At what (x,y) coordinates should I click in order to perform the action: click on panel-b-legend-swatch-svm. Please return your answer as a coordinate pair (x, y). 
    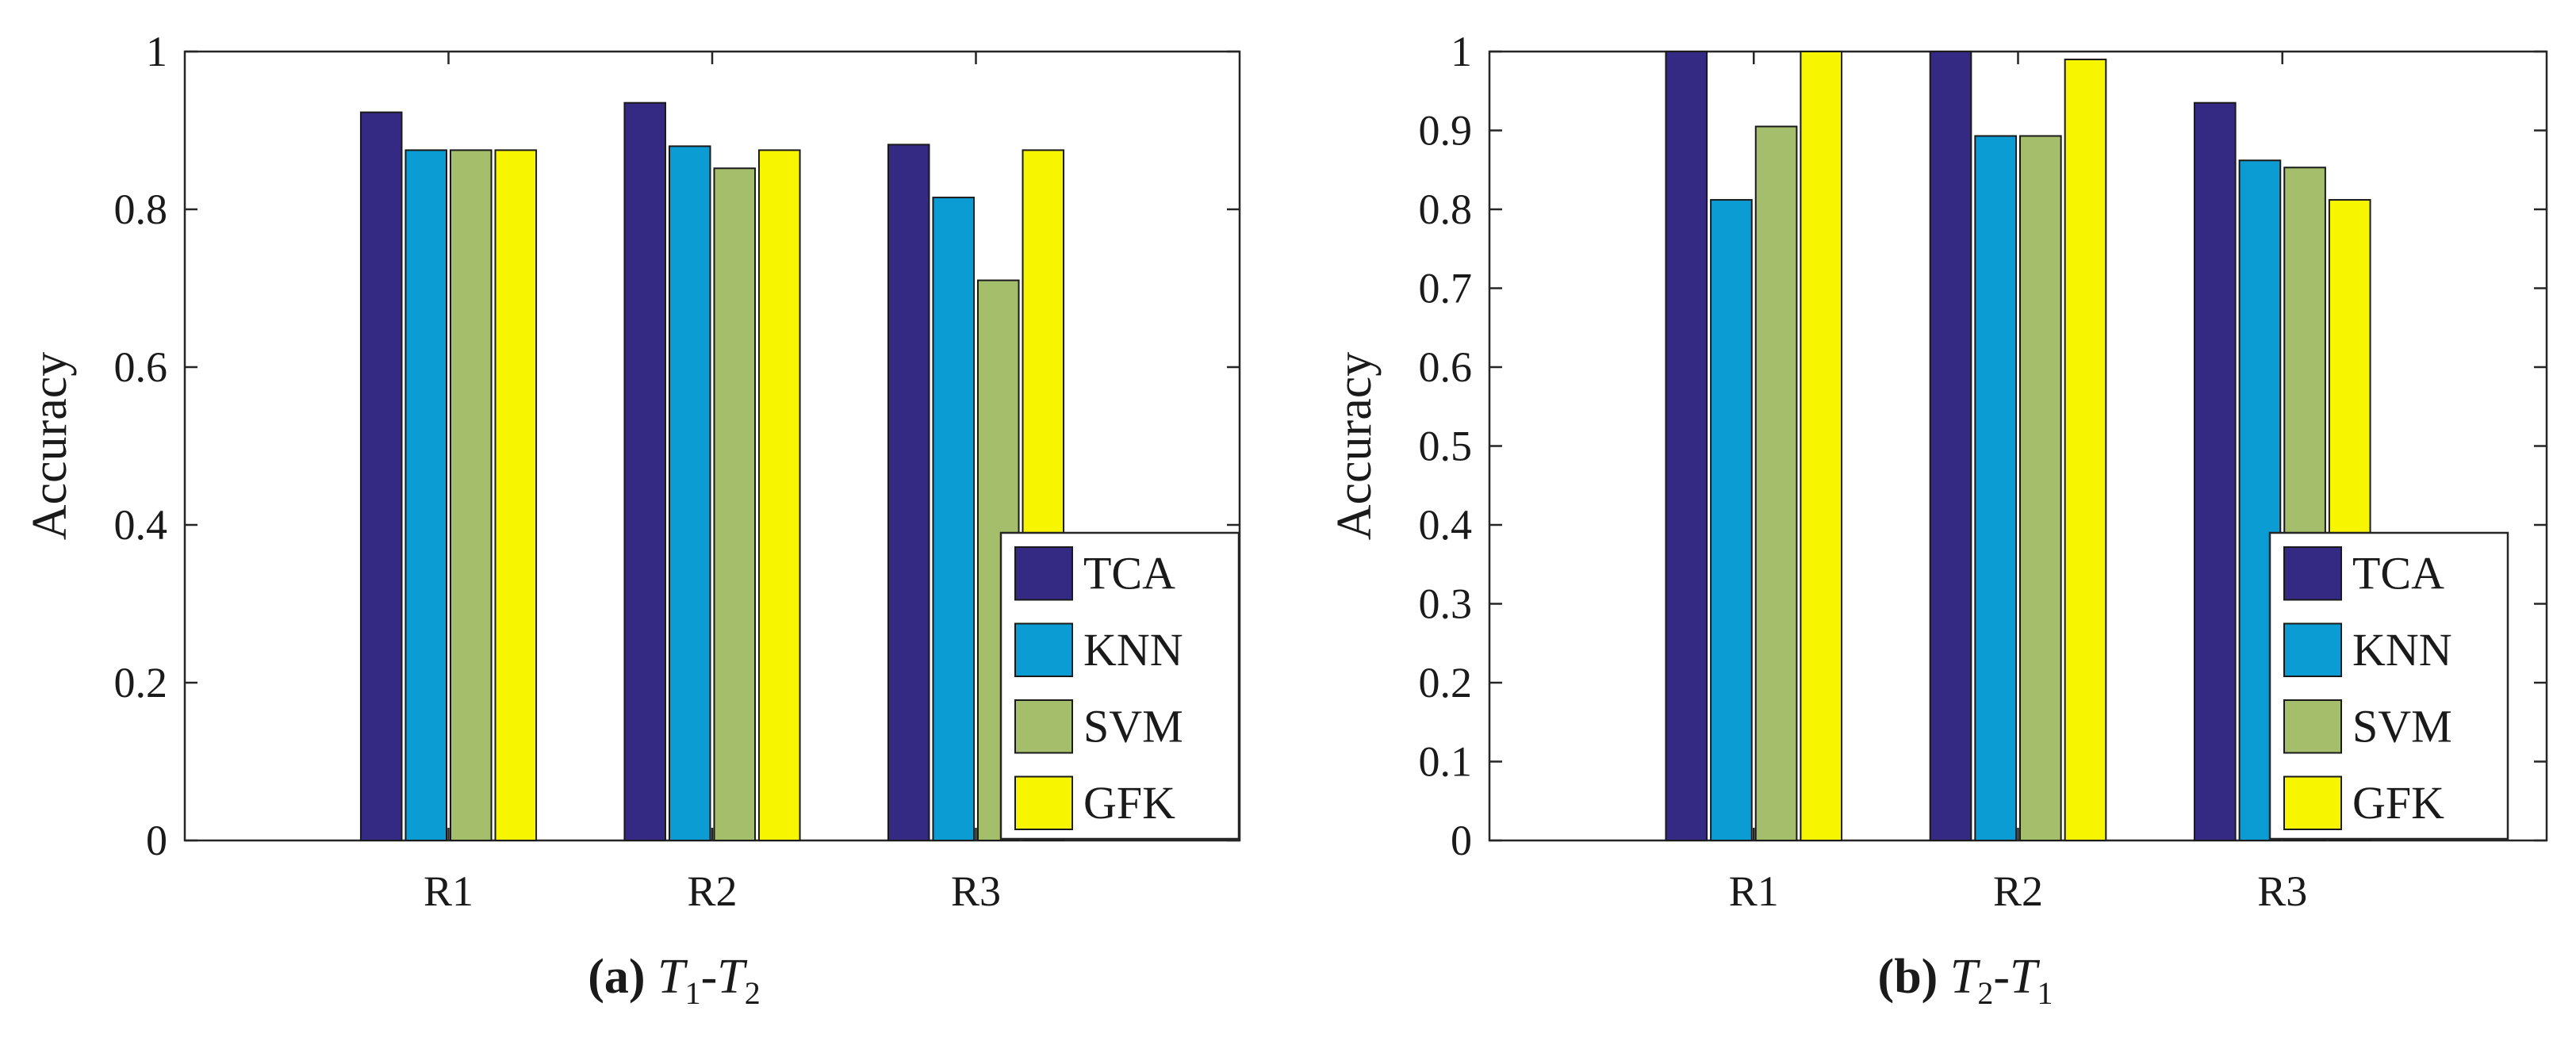
    Looking at the image, I should click on (2312, 726).